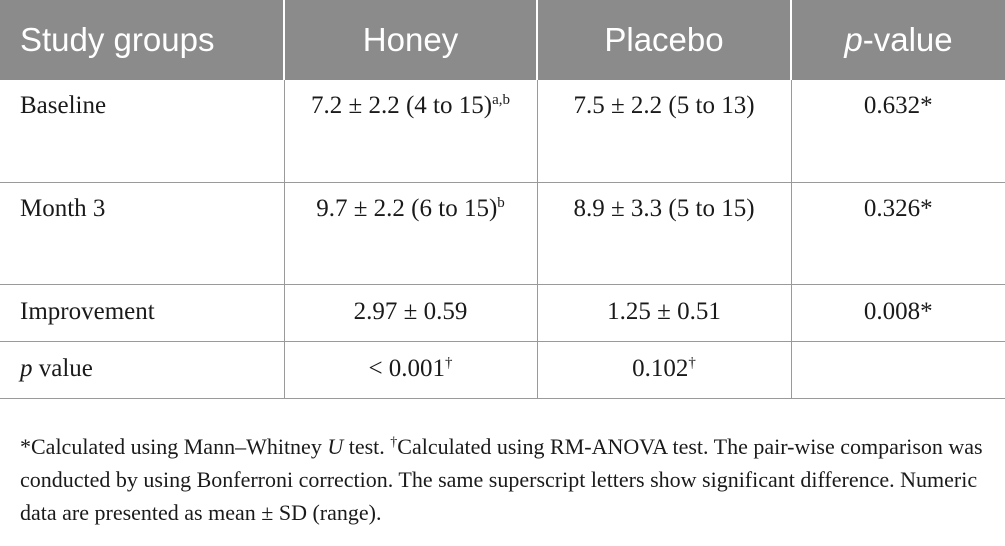 This screenshot has height=546, width=1005. I want to click on honey-cell: < 0.001†, so click(411, 370).